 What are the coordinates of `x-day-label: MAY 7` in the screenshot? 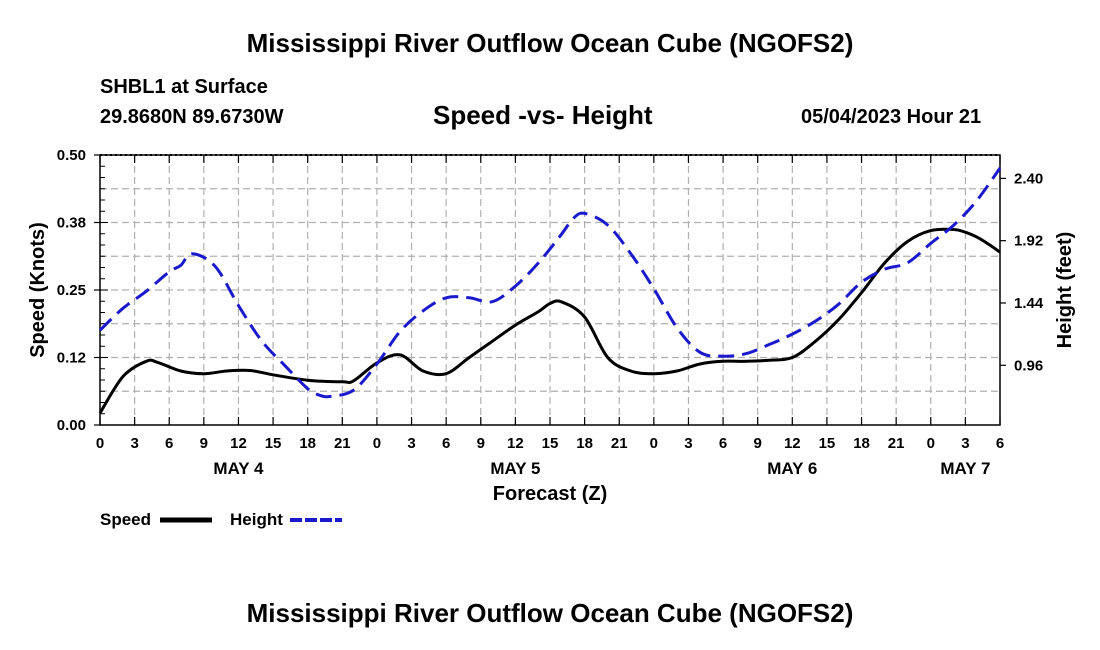 It's located at (965, 468).